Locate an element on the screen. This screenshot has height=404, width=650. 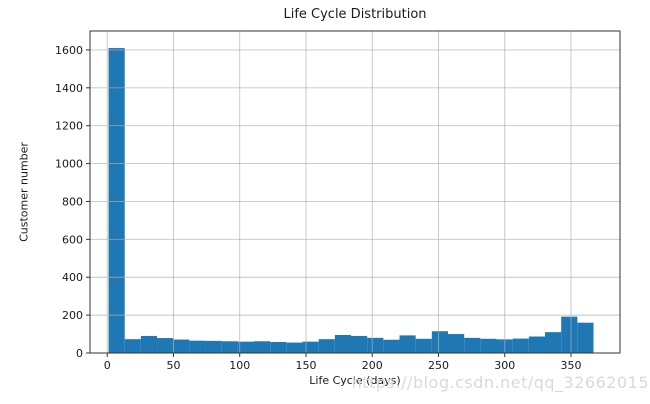
y-tick-label: 1200 is located at coordinates (69, 126).